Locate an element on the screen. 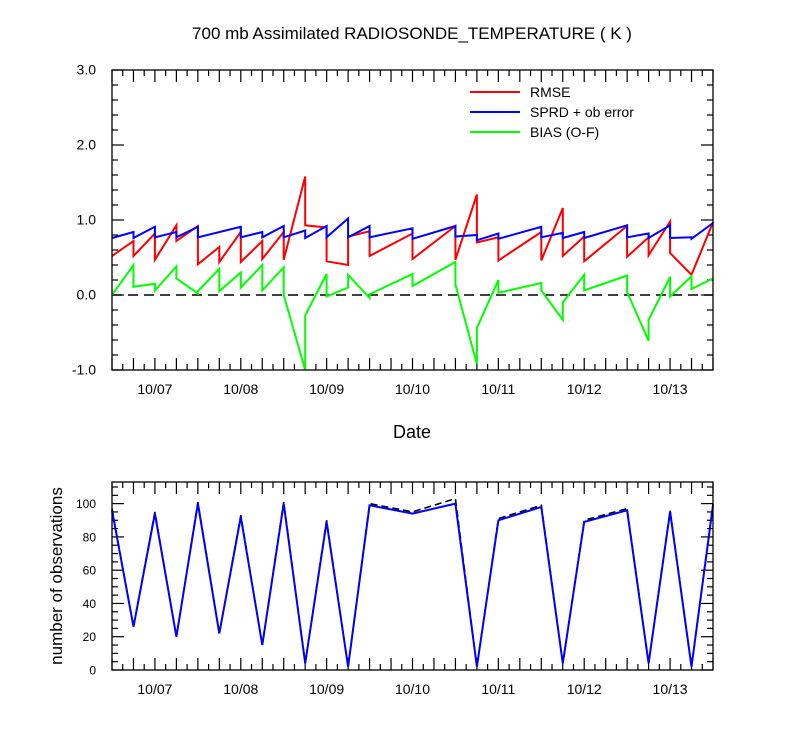  bottom-x-tick-label: 10/08 is located at coordinates (240, 689).